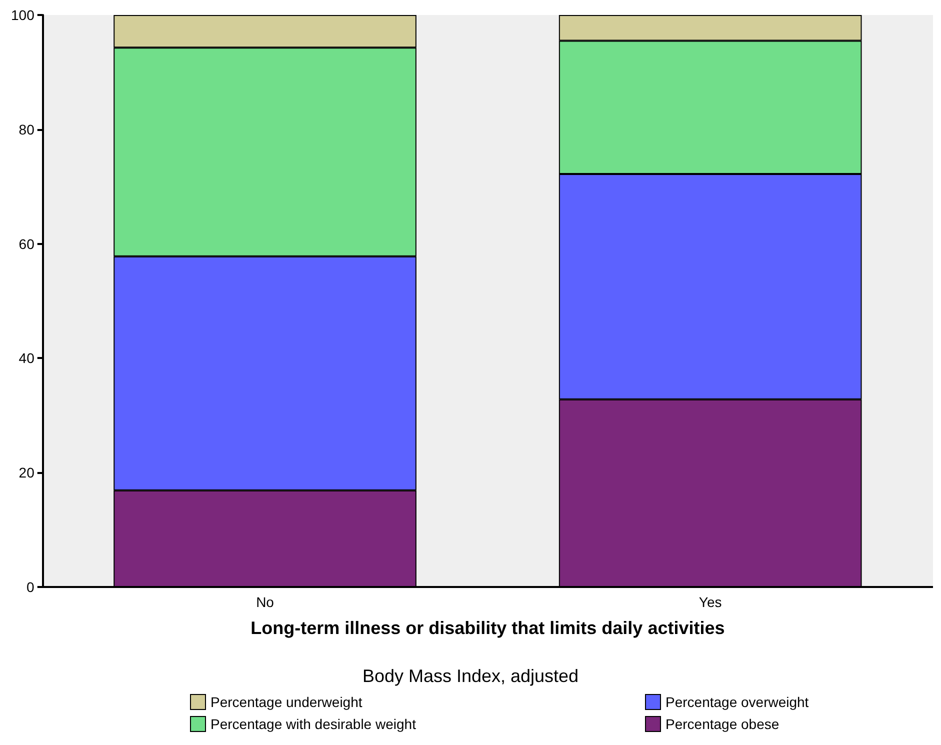 The width and height of the screenshot is (941, 745). What do you see at coordinates (26, 358) in the screenshot?
I see `y-tick-label: 40` at bounding box center [26, 358].